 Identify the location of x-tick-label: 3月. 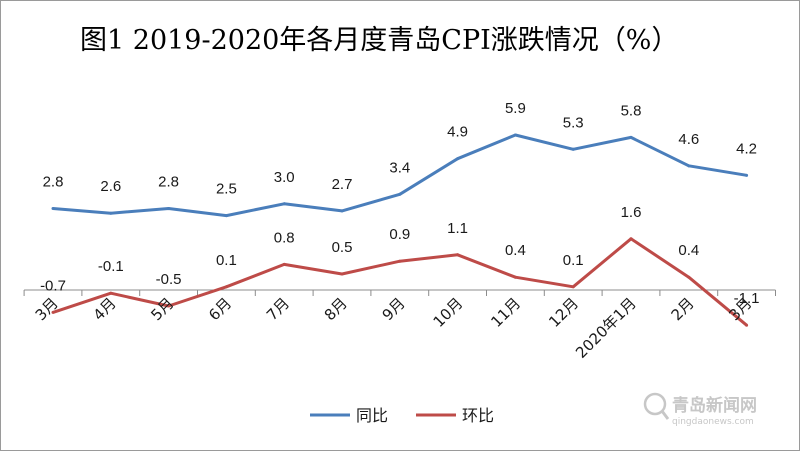
(47, 309).